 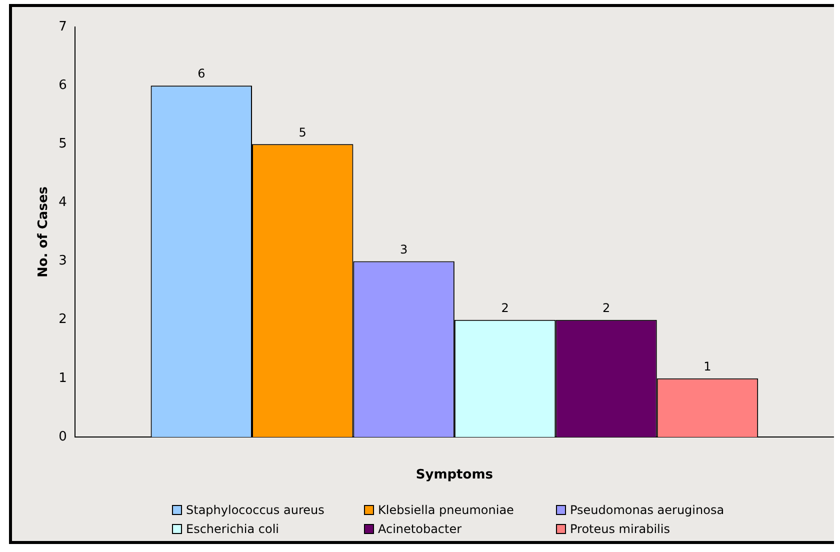 What do you see at coordinates (232, 529) in the screenshot?
I see `legend-label: Escherichia coli` at bounding box center [232, 529].